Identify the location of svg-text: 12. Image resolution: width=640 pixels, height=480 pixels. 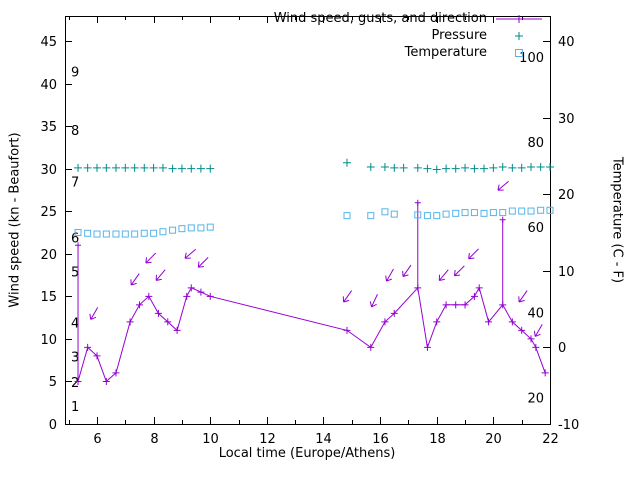
(267, 439).